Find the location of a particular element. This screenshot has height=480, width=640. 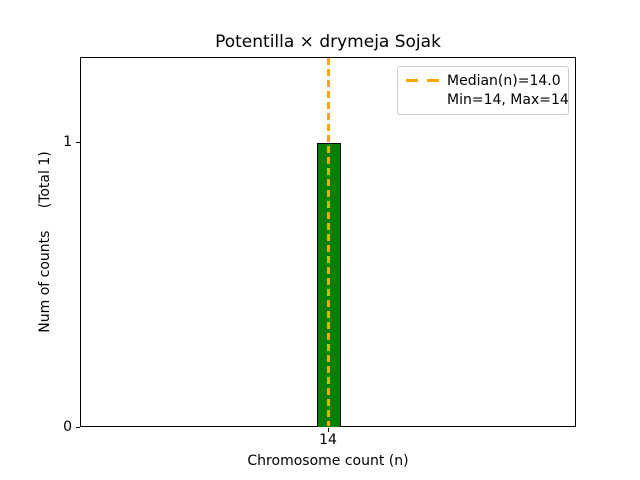

median-line is located at coordinates (328, 242).